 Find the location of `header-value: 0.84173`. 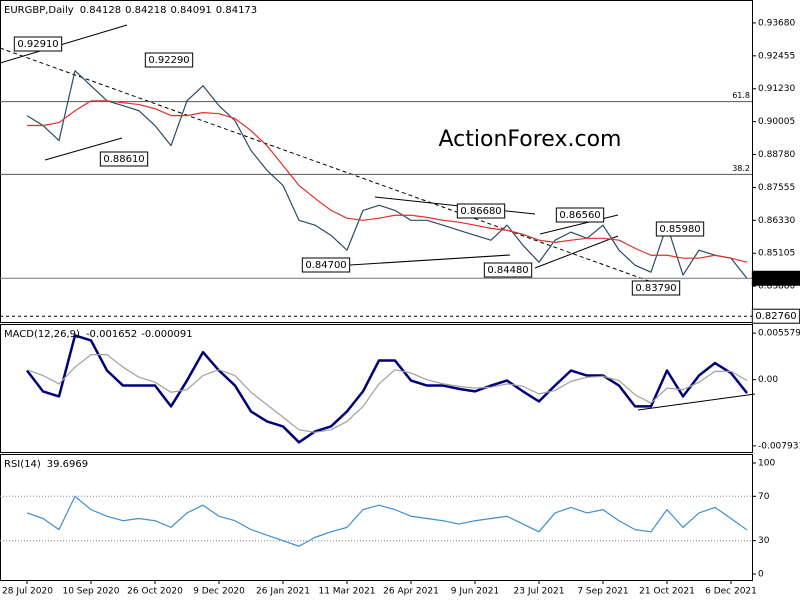

header-value: 0.84173 is located at coordinates (236, 10).